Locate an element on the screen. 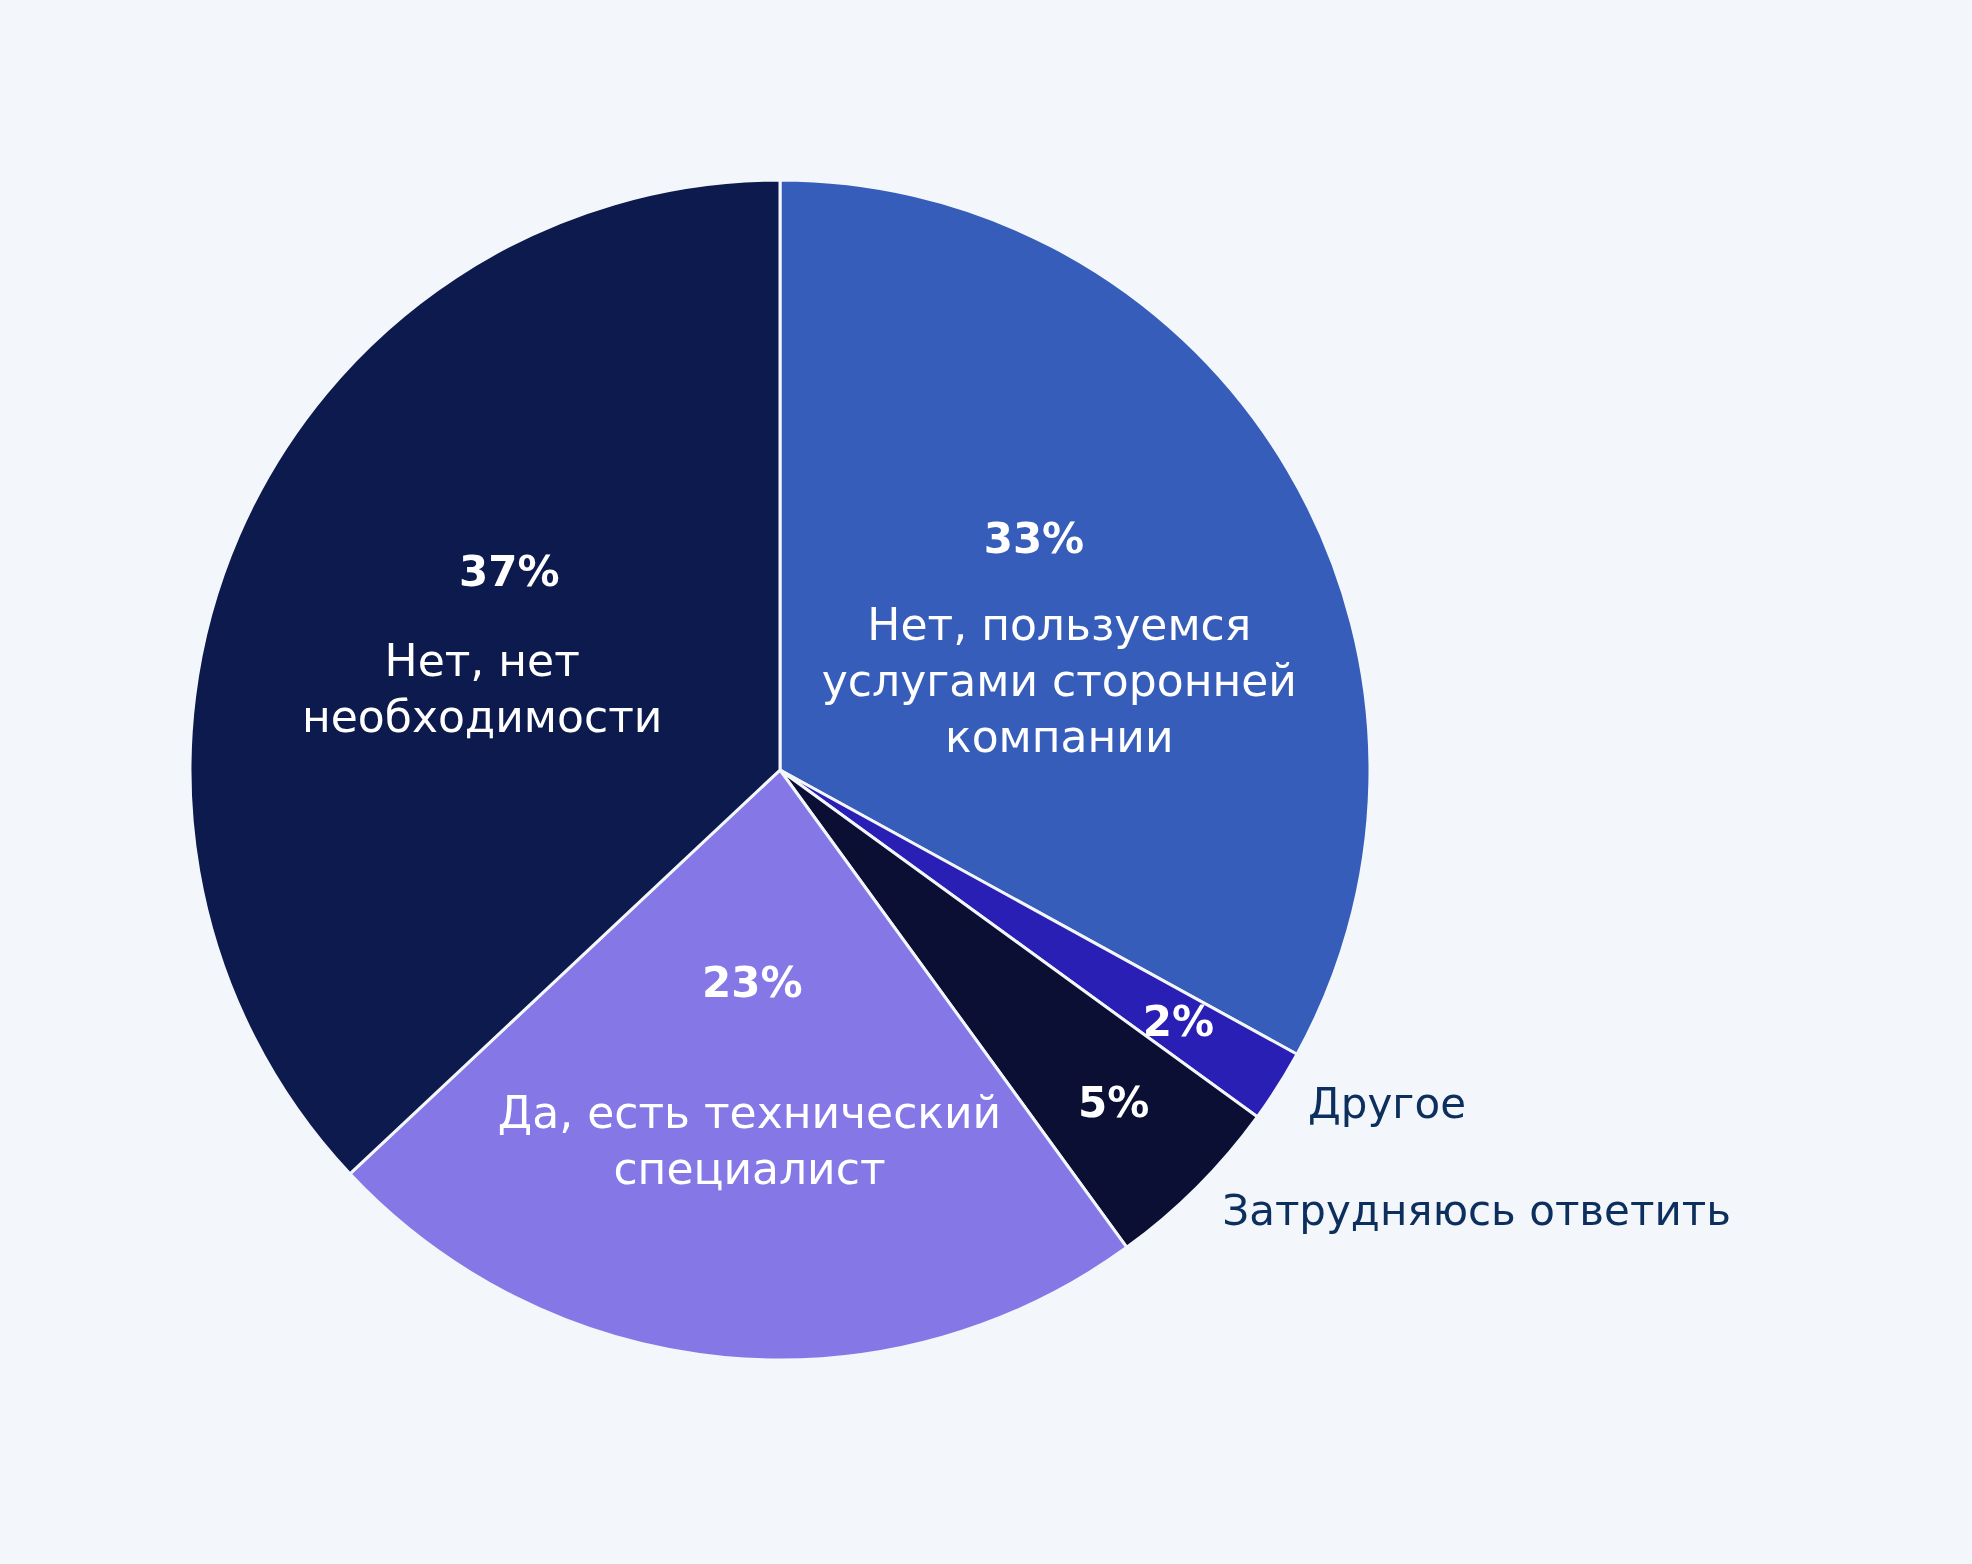 This screenshot has width=1972, height=1564. slice-label: Затрудняюсь ответить is located at coordinates (1476, 1211).